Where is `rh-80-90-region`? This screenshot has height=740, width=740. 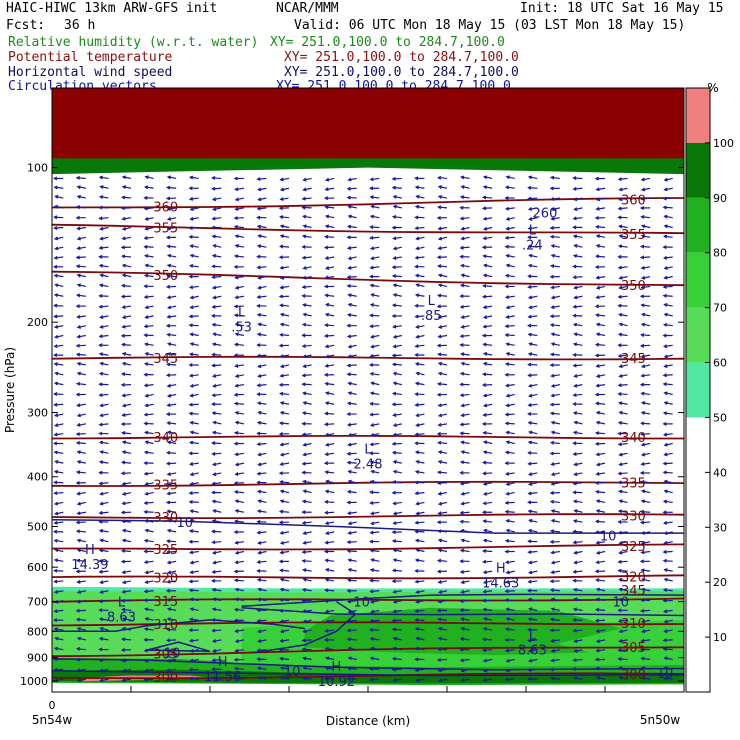
rh-80-90-region is located at coordinates (462, 631).